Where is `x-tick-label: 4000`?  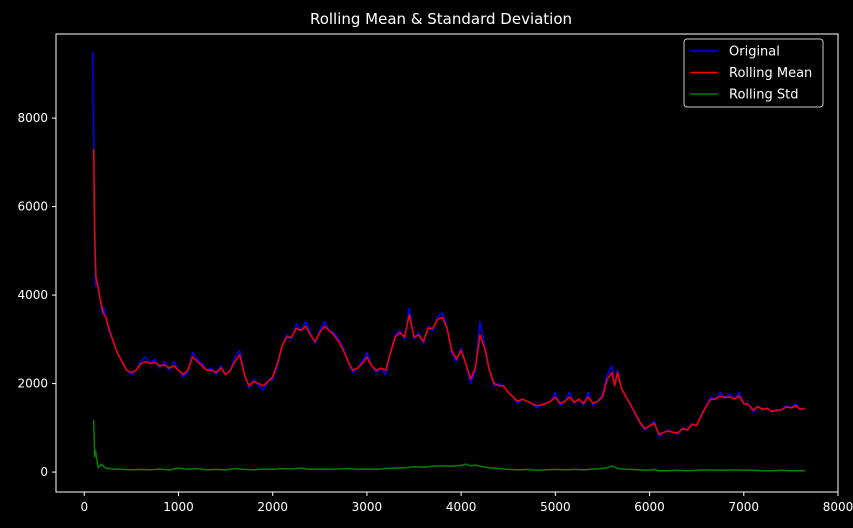
x-tick-label: 4000 is located at coordinates (461, 507).